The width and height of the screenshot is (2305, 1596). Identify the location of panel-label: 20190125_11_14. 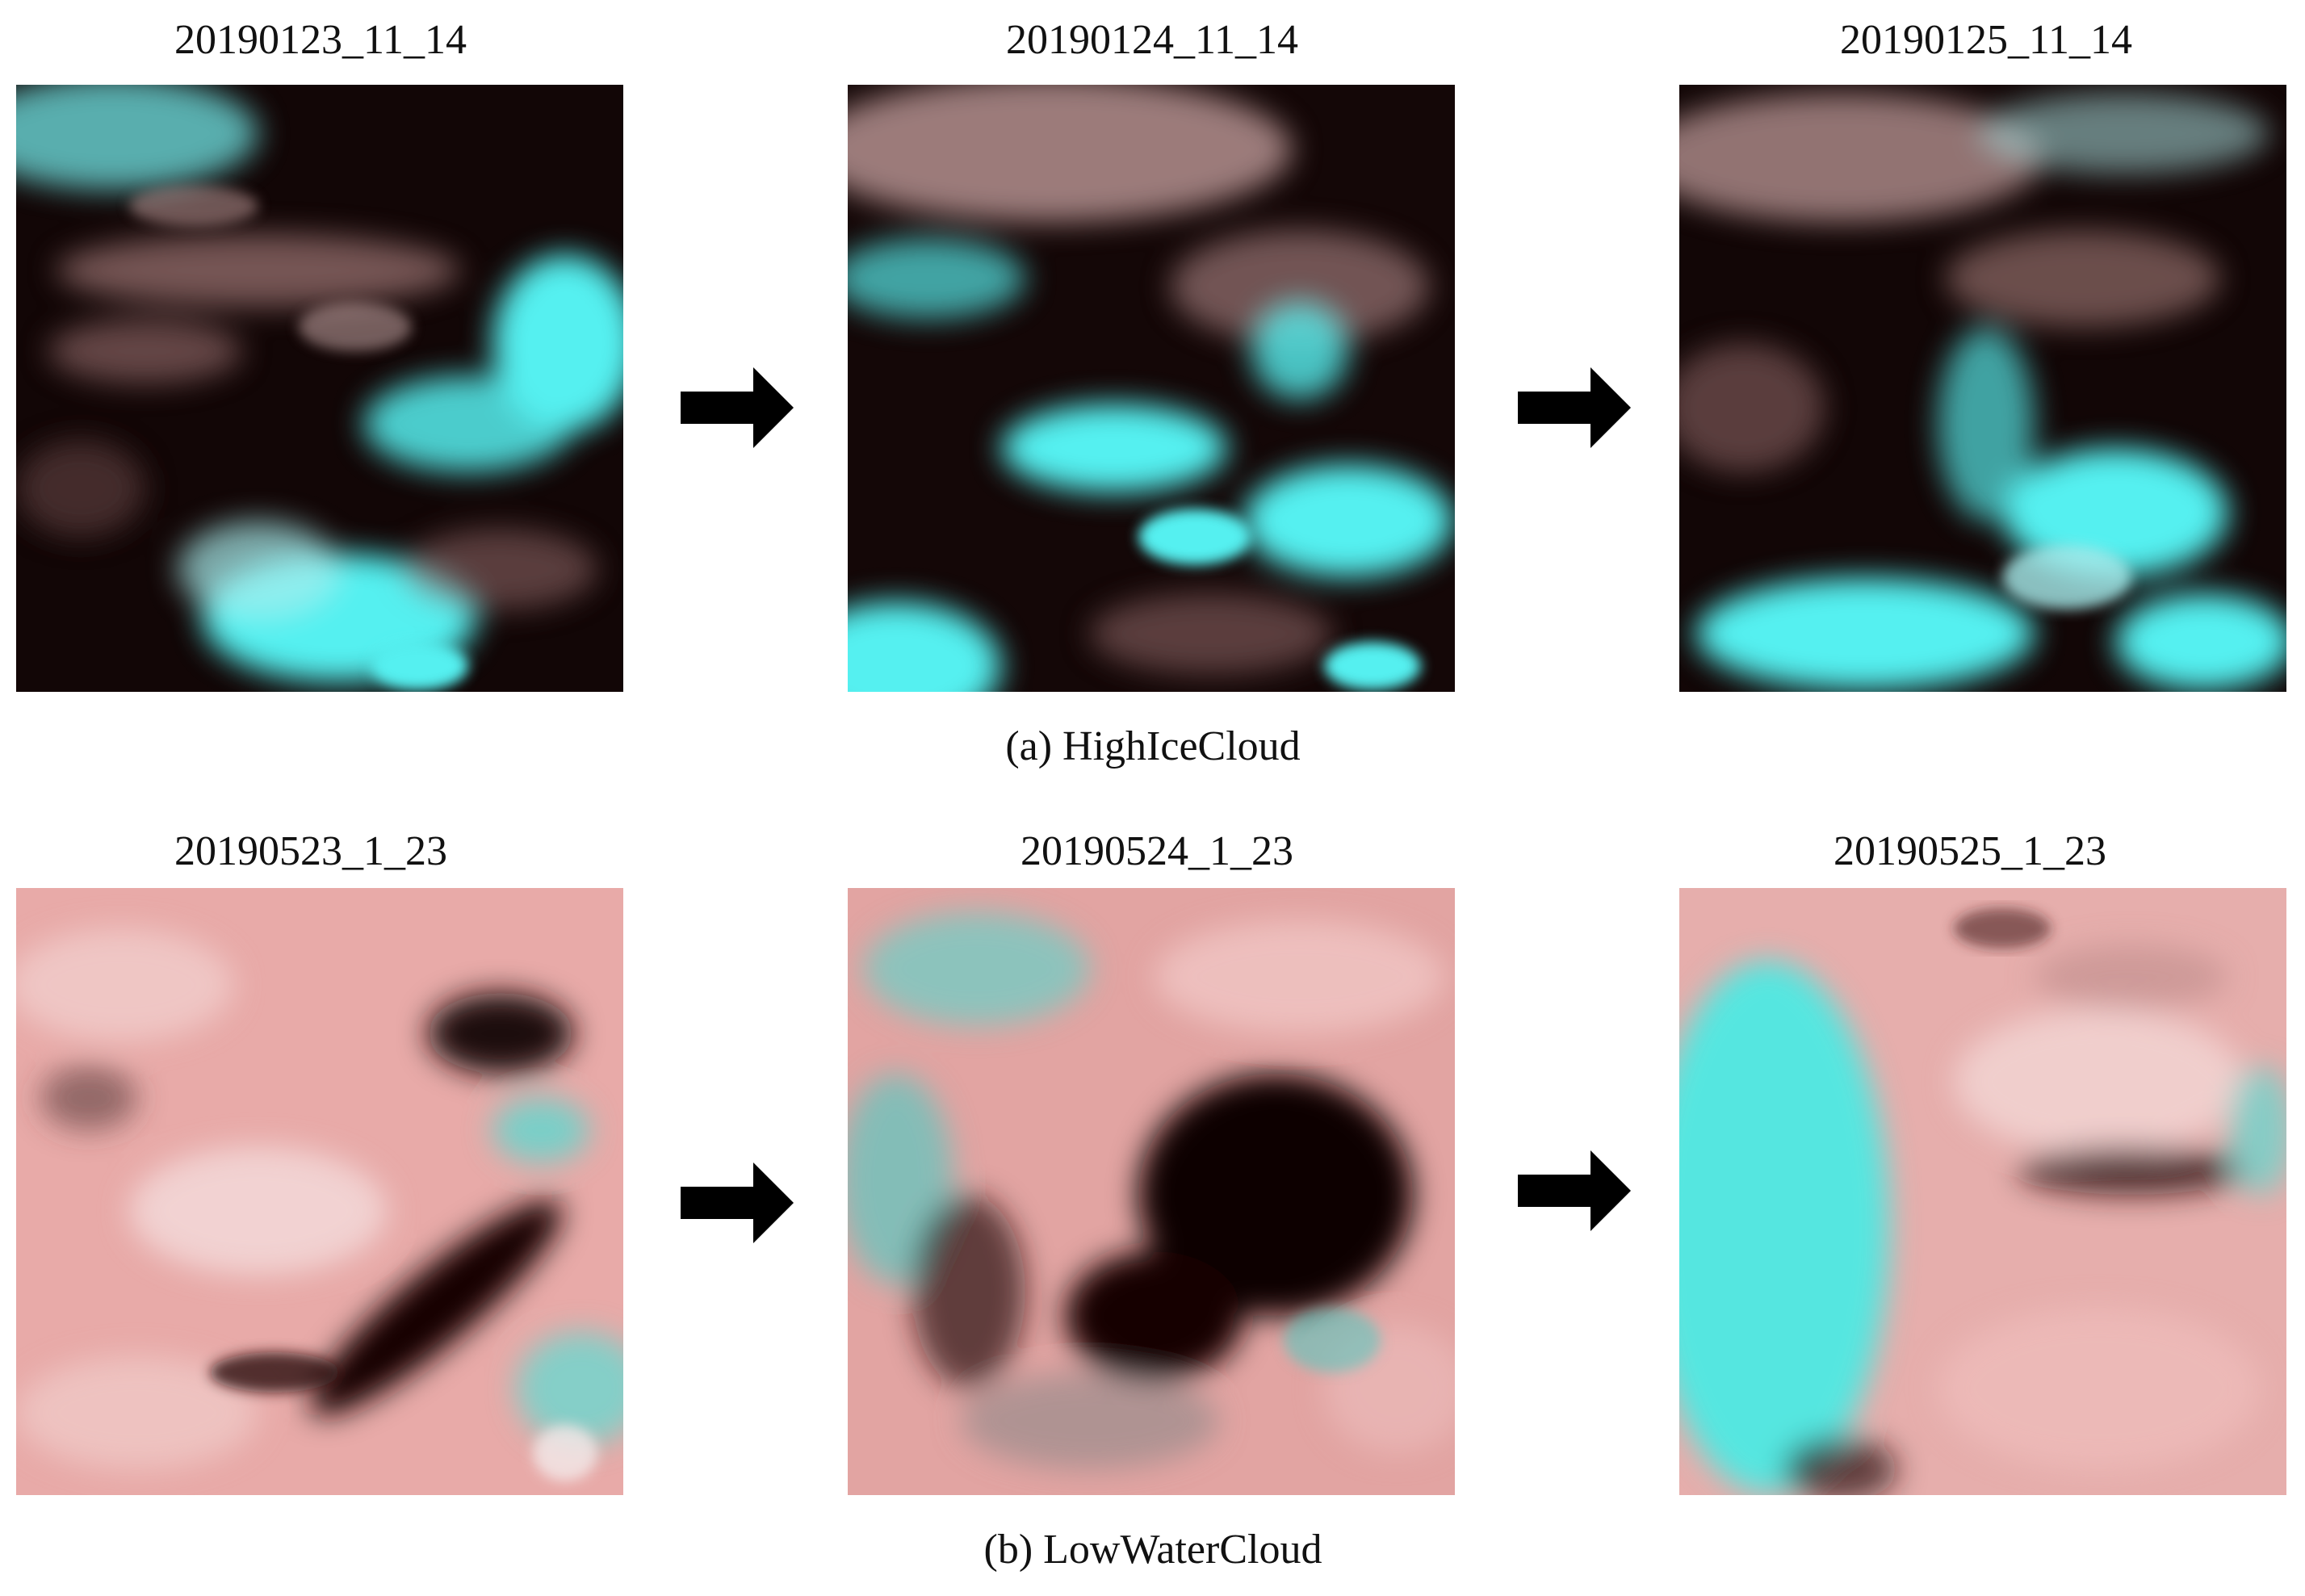
(1986, 40).